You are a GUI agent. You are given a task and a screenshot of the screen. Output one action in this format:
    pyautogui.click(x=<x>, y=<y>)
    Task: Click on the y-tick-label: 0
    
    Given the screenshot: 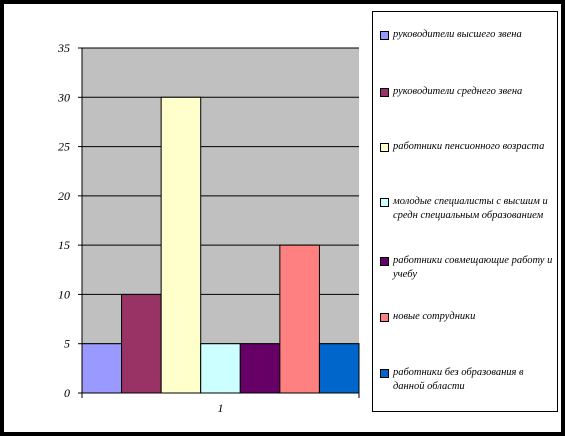 What is the action you would take?
    pyautogui.click(x=67, y=393)
    